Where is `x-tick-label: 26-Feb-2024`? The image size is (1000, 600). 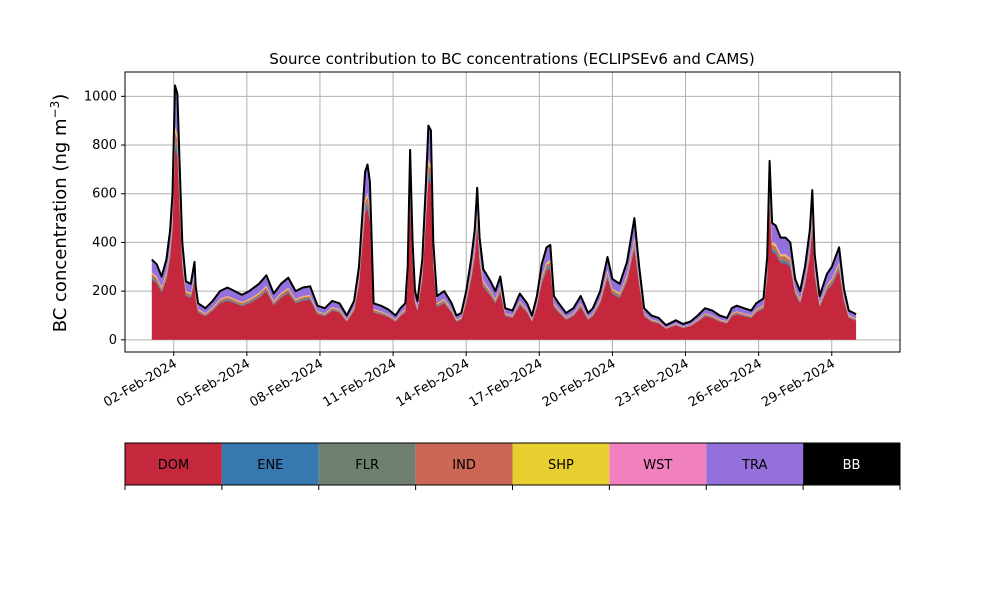
x-tick-label: 26-Feb-2024 is located at coordinates (725, 383).